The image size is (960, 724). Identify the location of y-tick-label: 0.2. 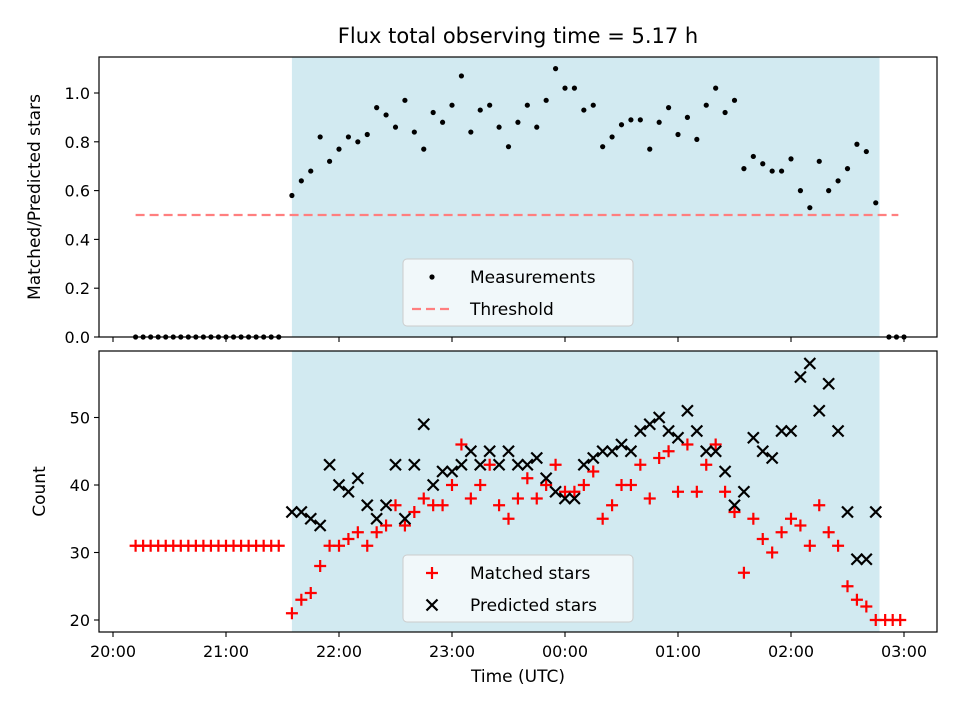
(77, 288).